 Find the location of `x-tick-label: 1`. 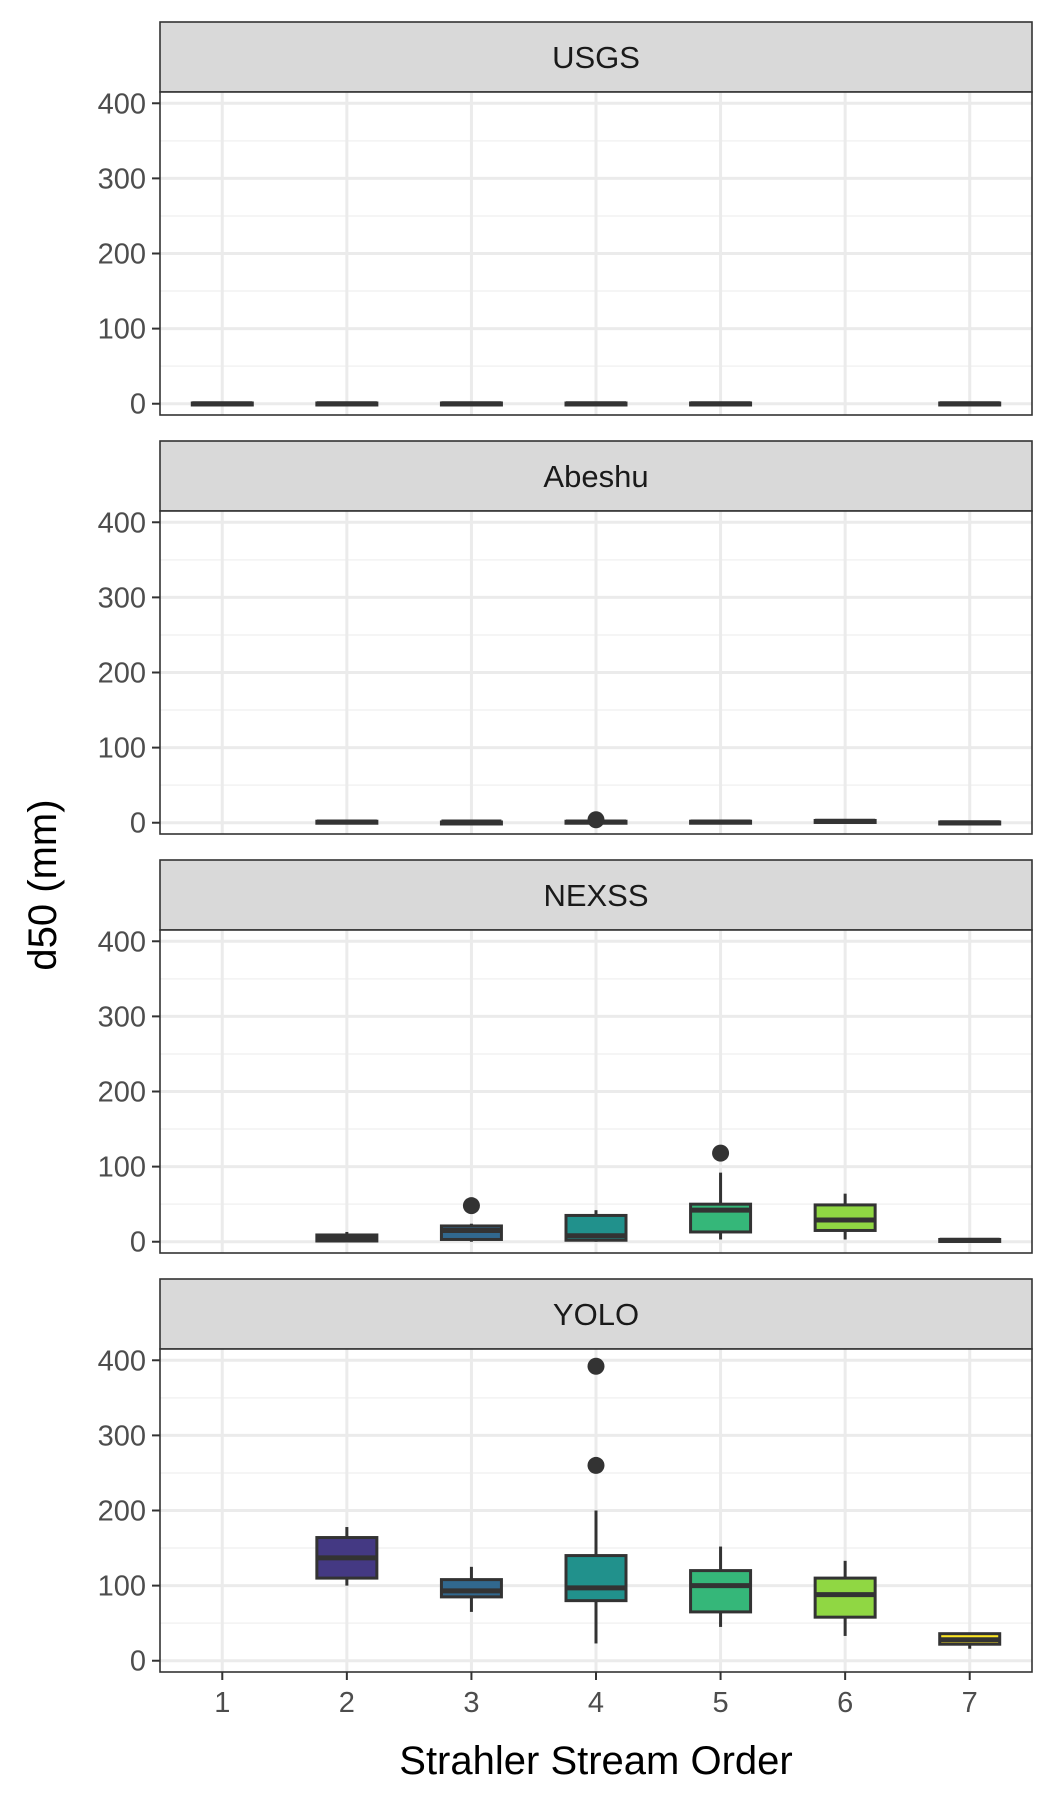

x-tick-label: 1 is located at coordinates (222, 1703).